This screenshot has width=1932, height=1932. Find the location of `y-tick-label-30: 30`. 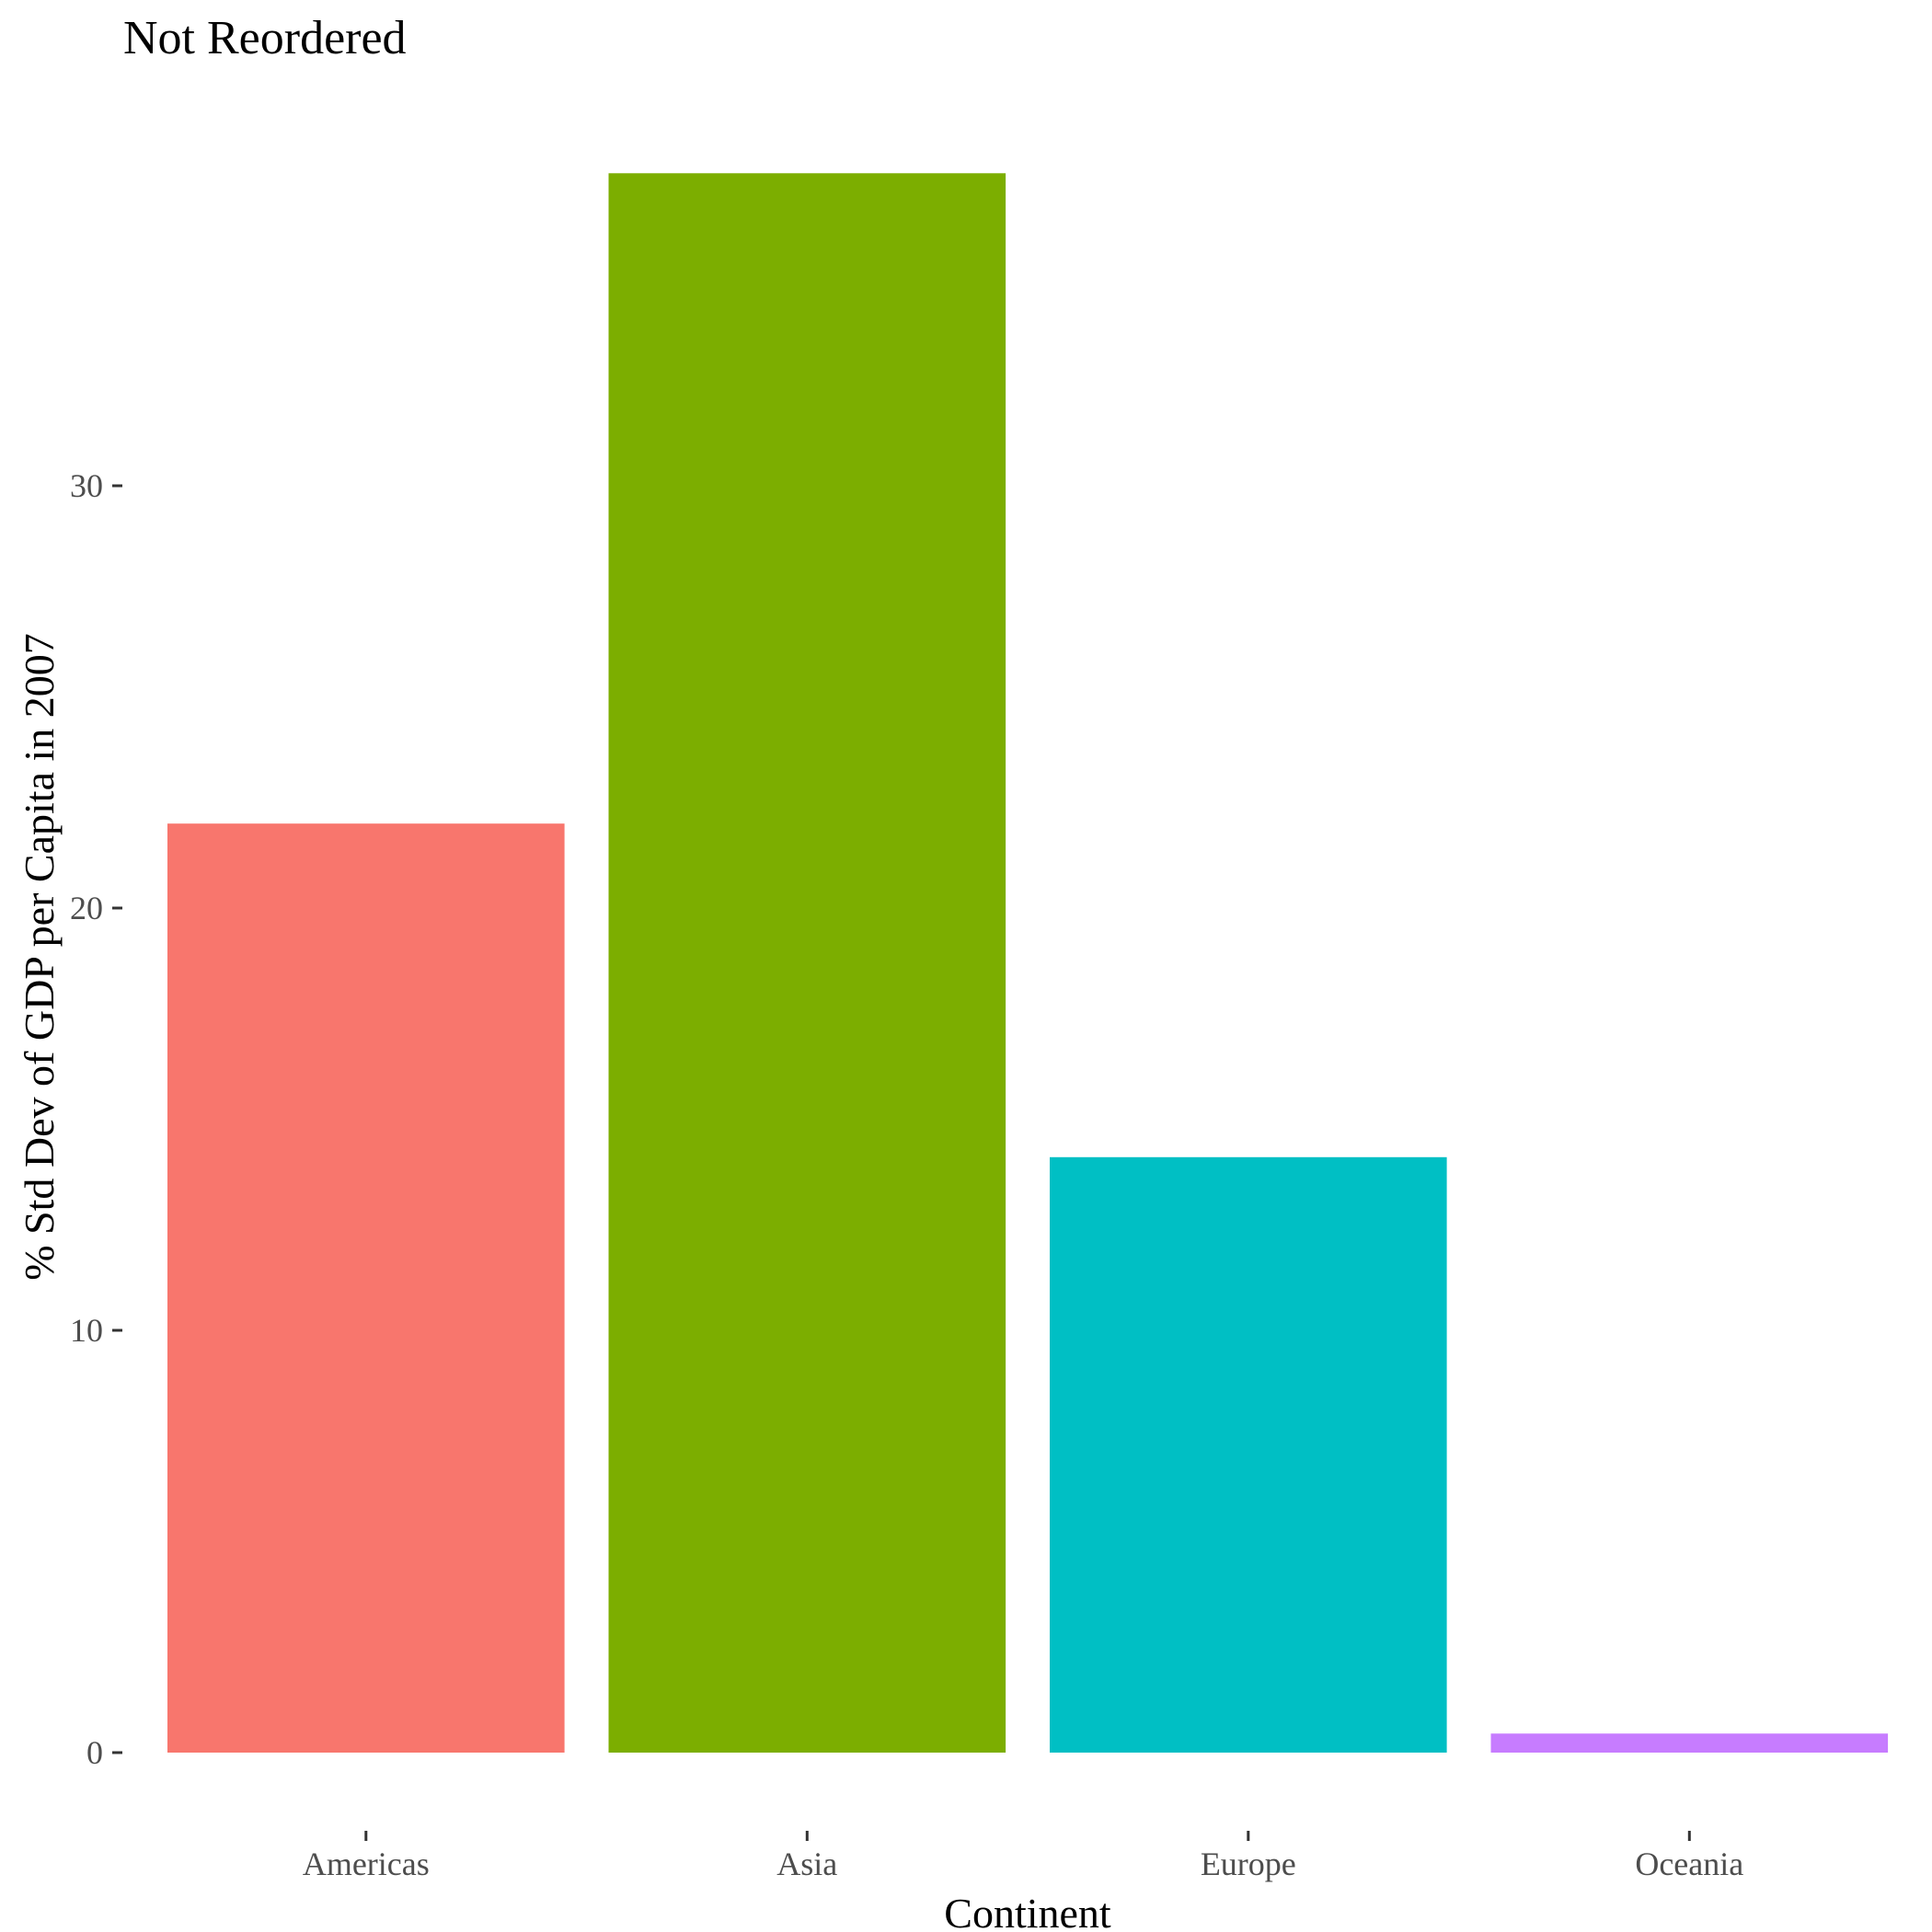

y-tick-label-30: 30 is located at coordinates (86, 485).